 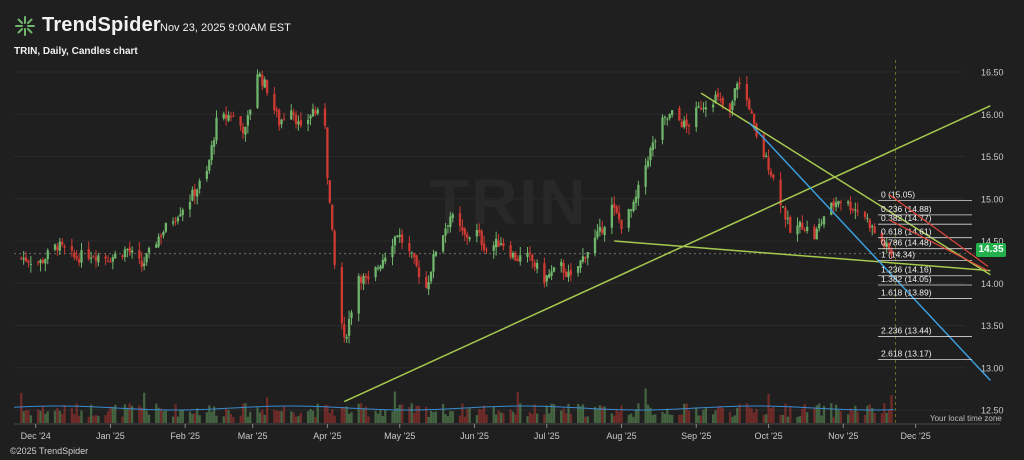 What do you see at coordinates (966, 418) in the screenshot?
I see `local-time-label: Your local time zone` at bounding box center [966, 418].